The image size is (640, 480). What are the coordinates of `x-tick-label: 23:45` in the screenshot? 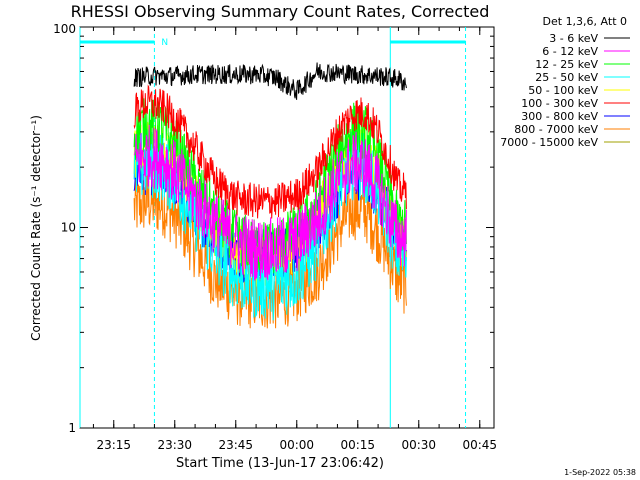 It's located at (235, 445).